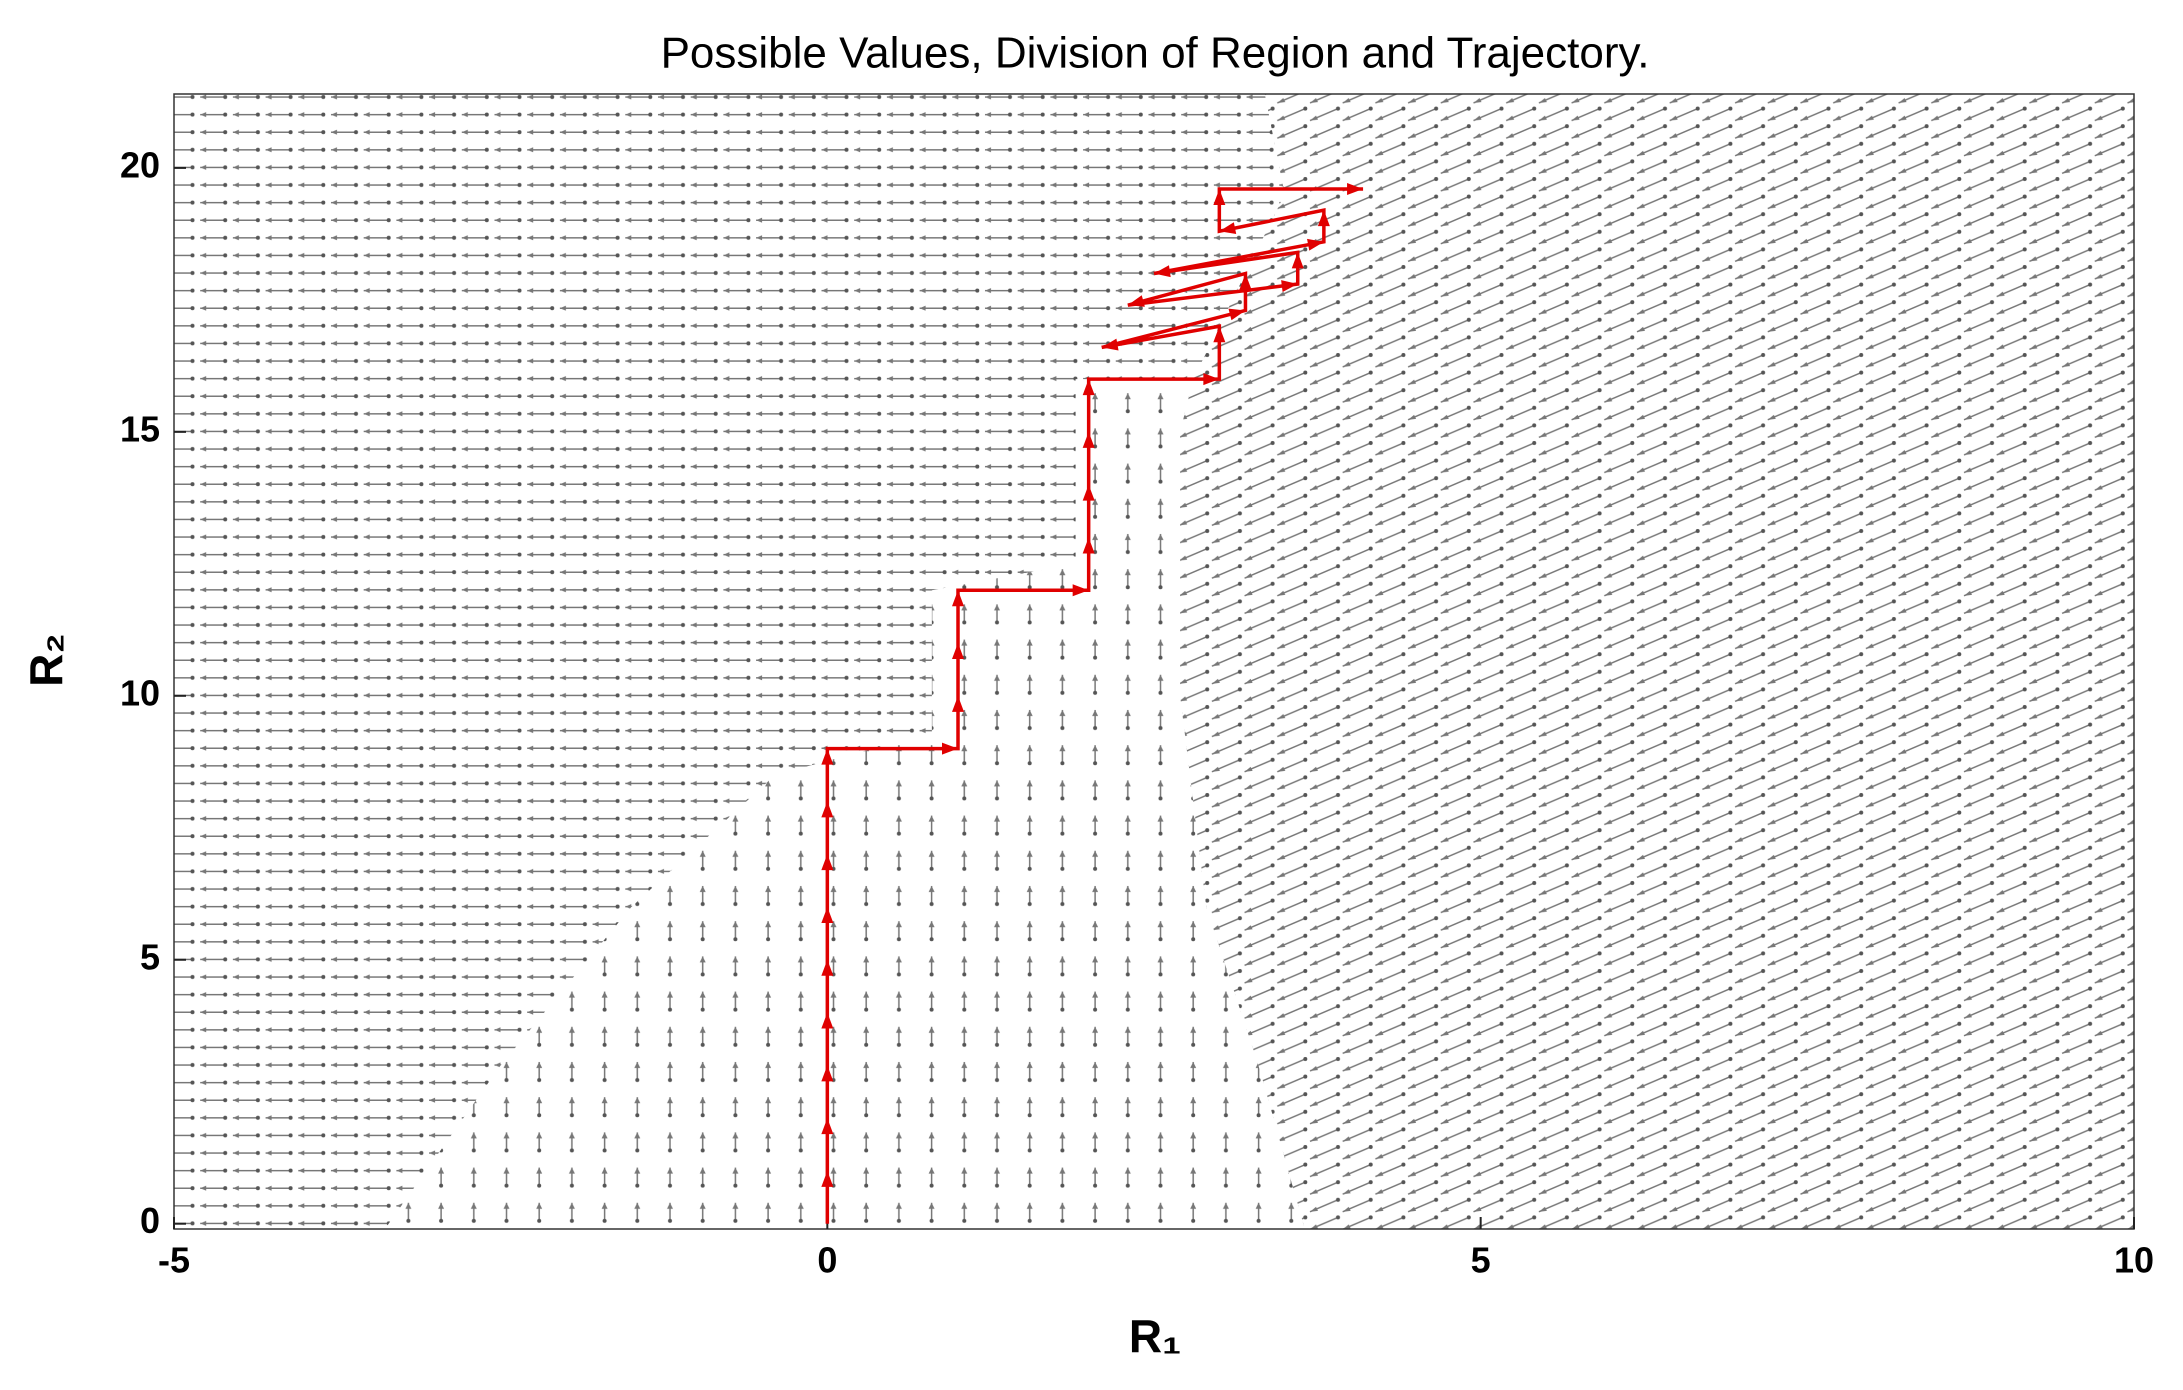 This screenshot has height=1390, width=2183. What do you see at coordinates (827, 1260) in the screenshot?
I see `x-tick-label: 0` at bounding box center [827, 1260].